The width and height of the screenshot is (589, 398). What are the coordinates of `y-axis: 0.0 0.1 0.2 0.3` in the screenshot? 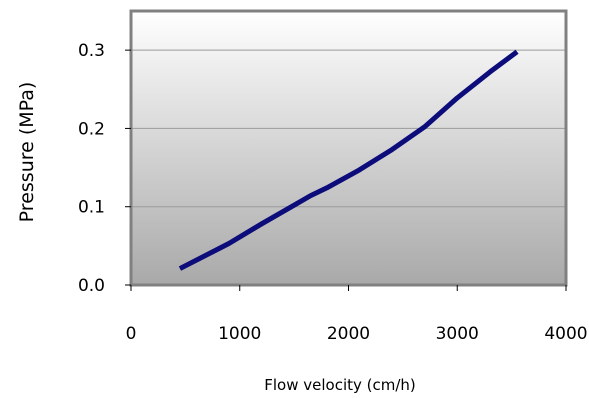 It's located at (104, 168).